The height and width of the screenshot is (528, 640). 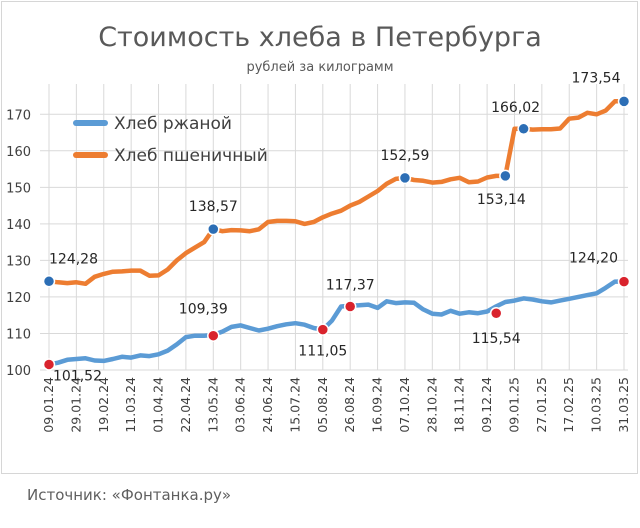 I want to click on x-tick-label: 18.11.24, so click(x=459, y=405).